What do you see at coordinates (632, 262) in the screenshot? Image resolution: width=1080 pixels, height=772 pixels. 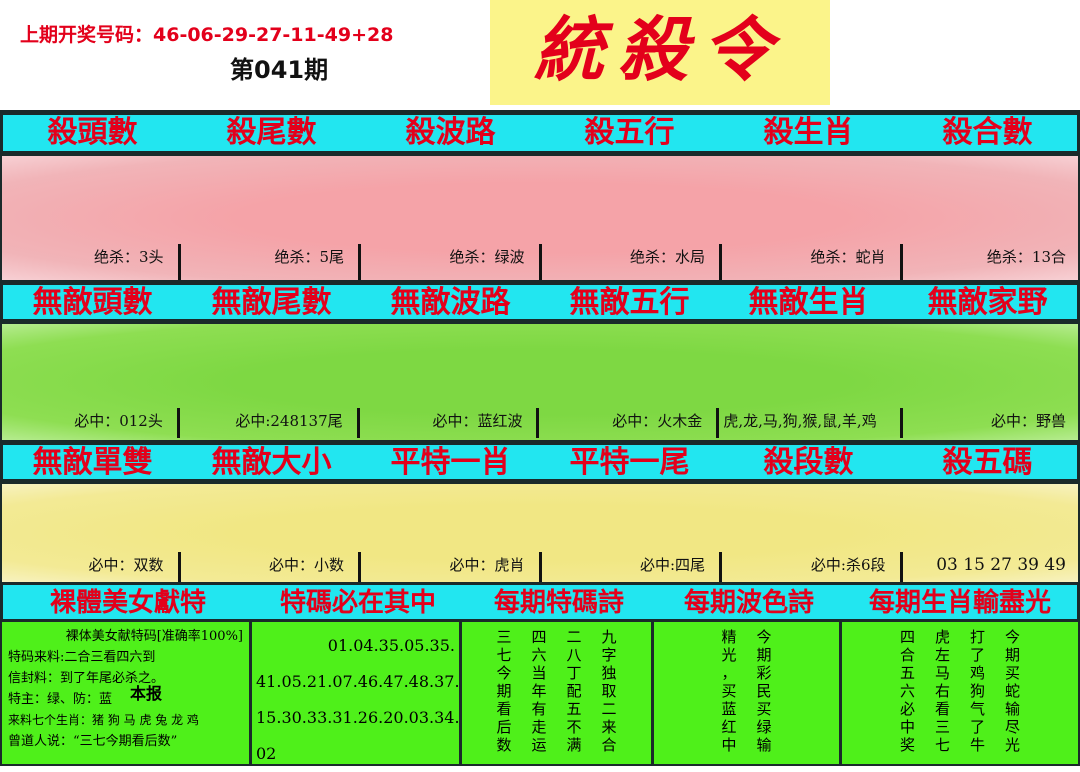 I see `value-cell: 绝杀：水局` at bounding box center [632, 262].